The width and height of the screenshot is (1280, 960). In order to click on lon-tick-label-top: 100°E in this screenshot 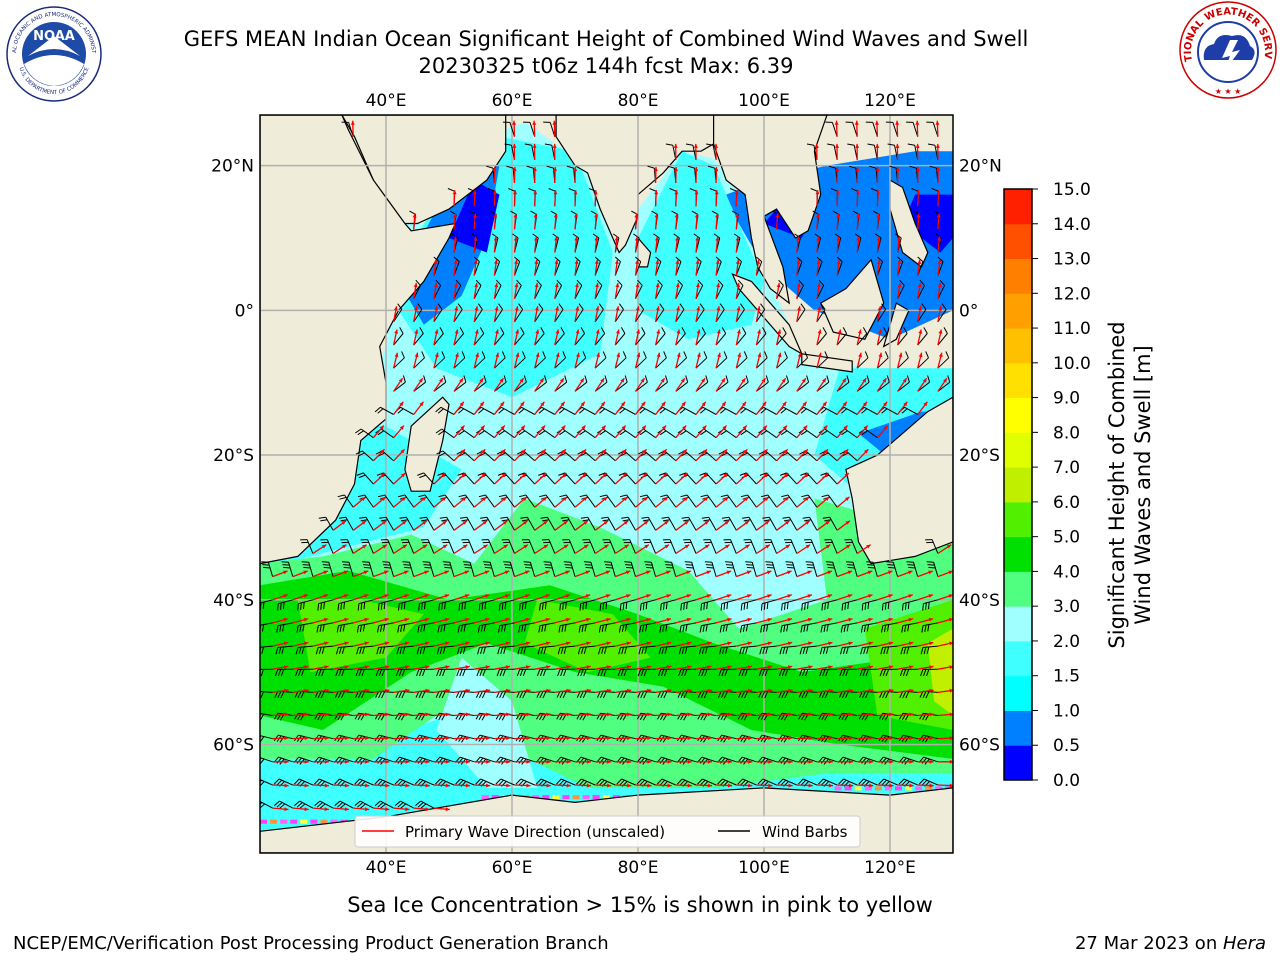, I will do `click(764, 101)`.